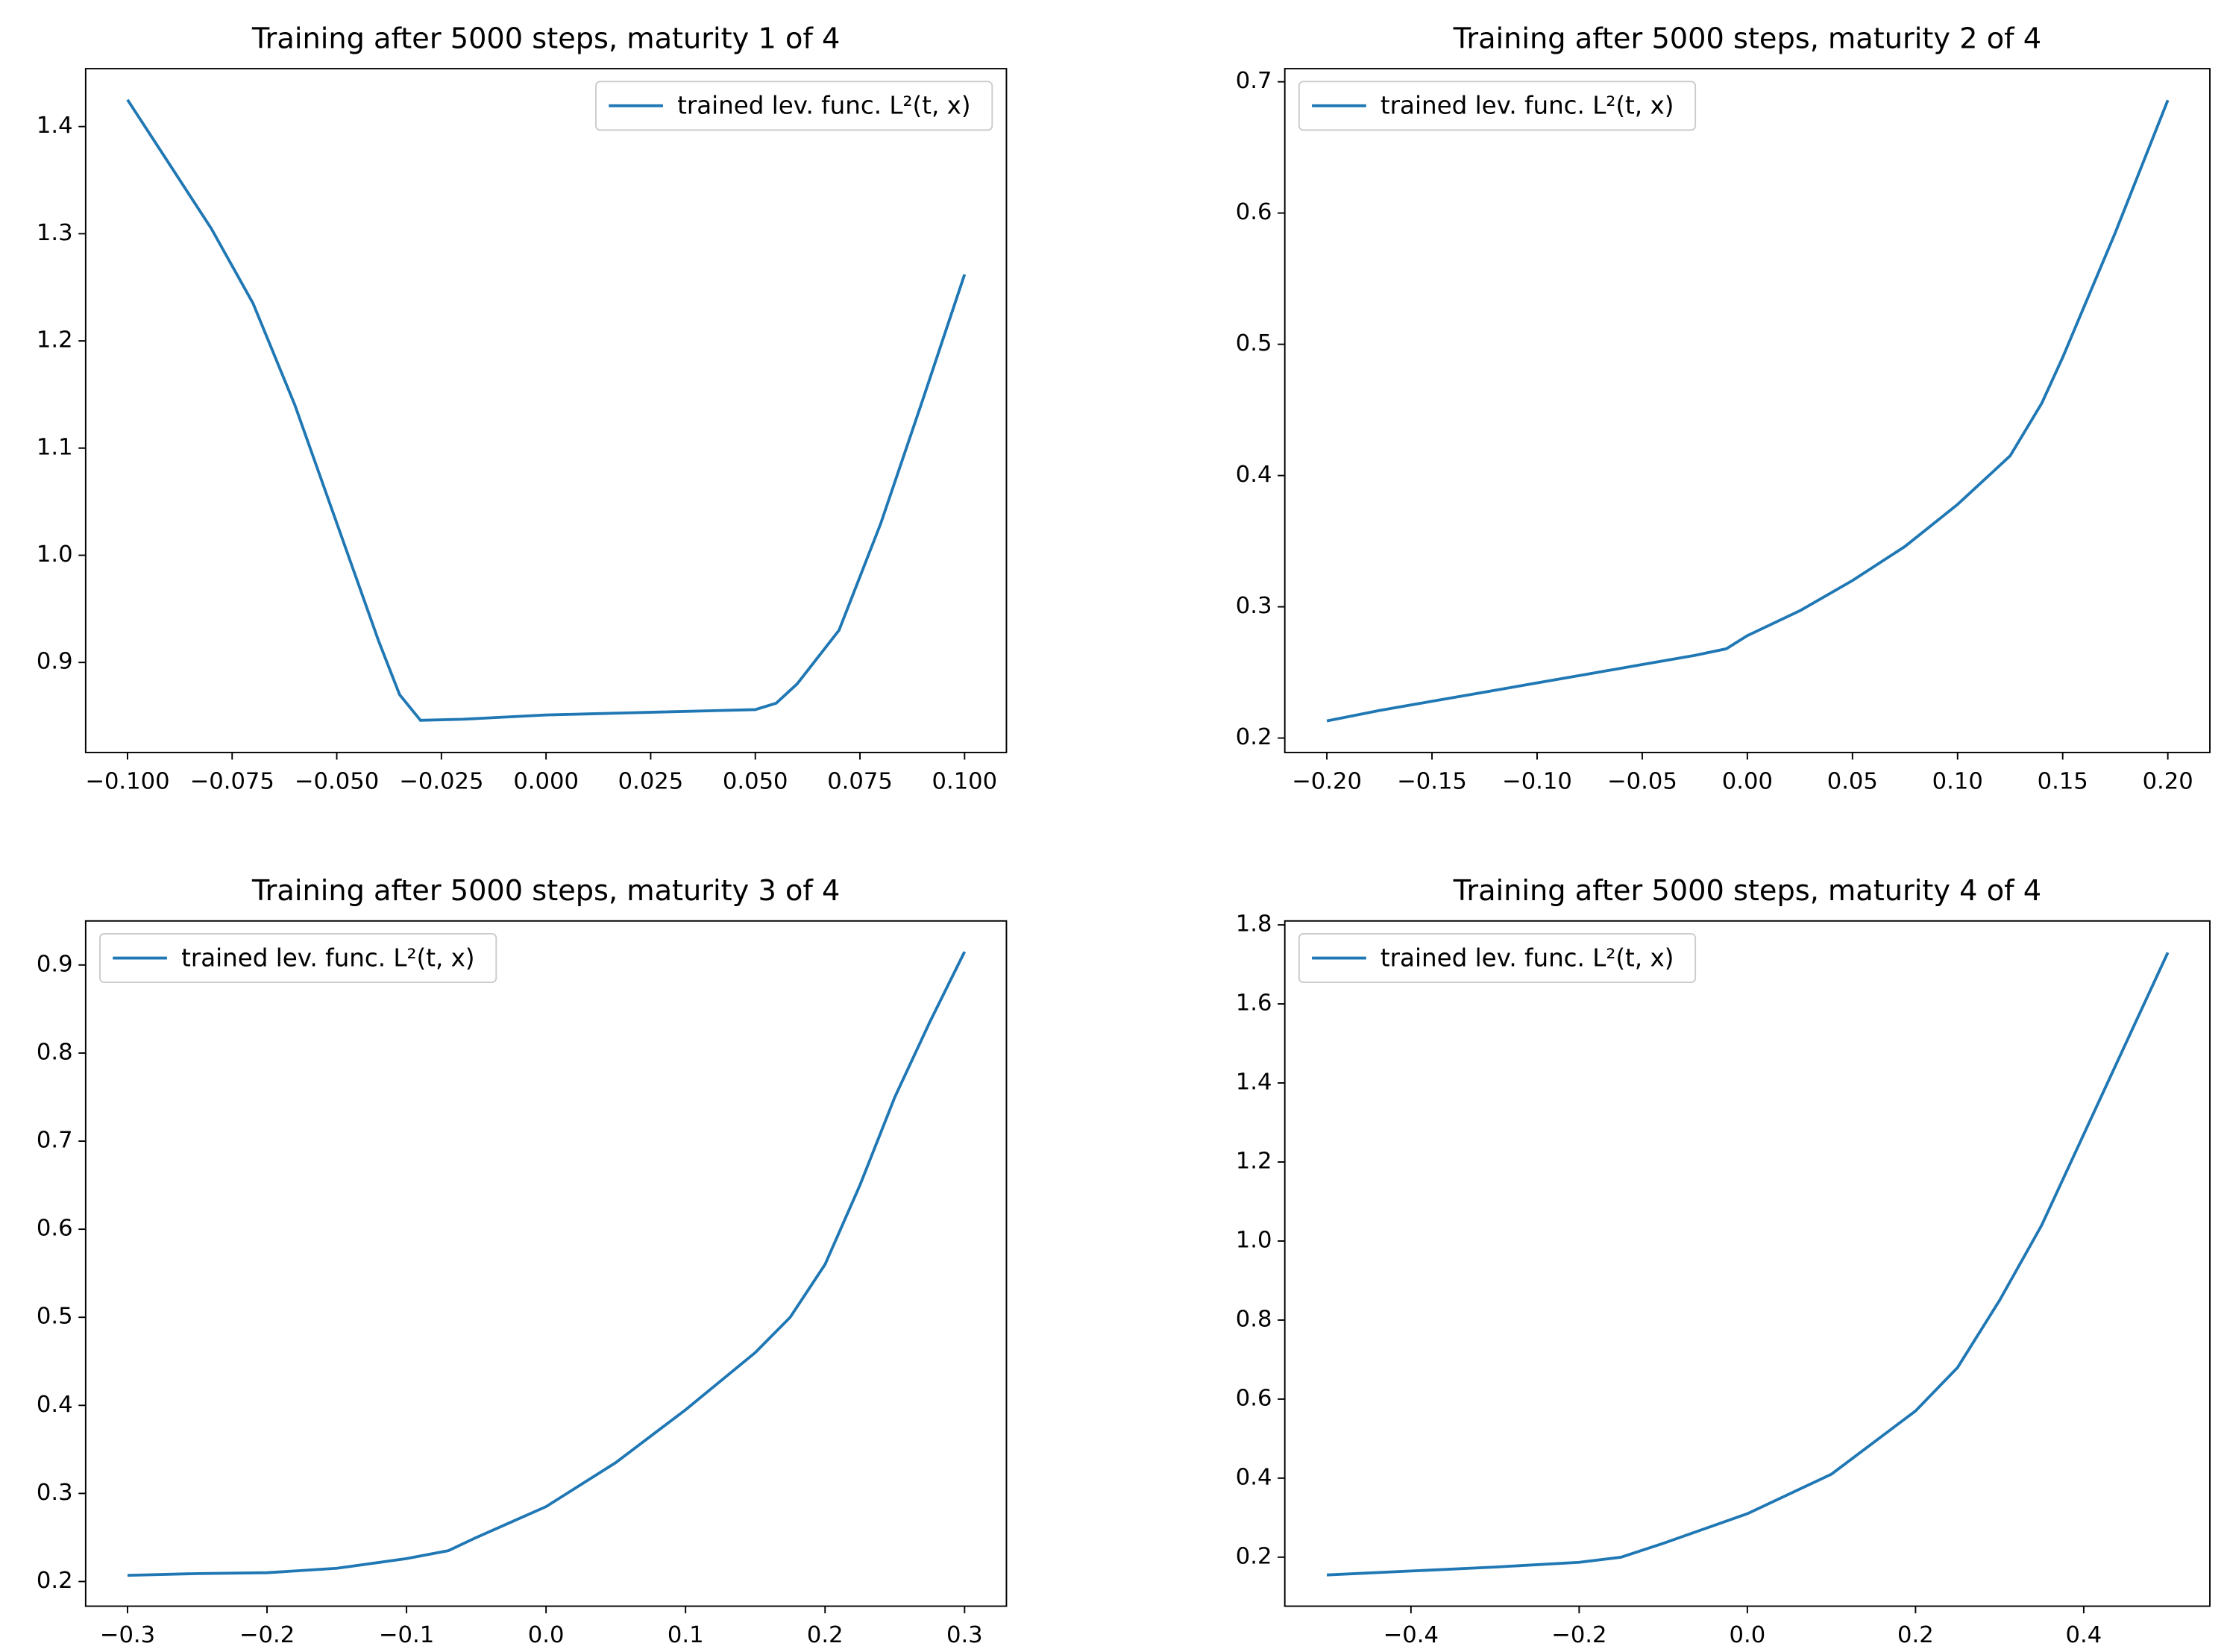 The width and height of the screenshot is (2227, 1652). I want to click on x-tick-label: −0.075, so click(232, 782).